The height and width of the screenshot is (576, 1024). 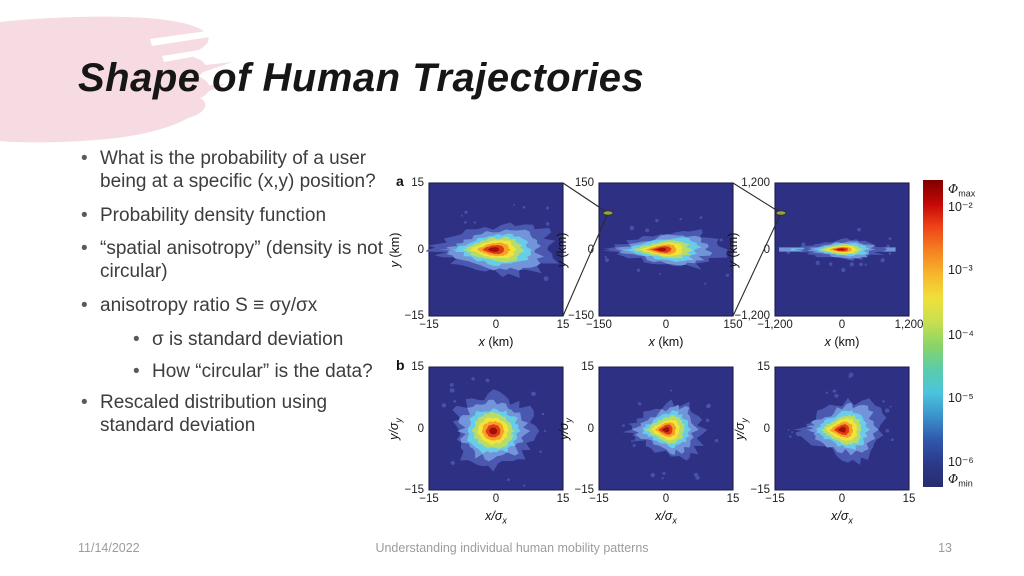 I want to click on phi-subscript: max, so click(x=967, y=193).